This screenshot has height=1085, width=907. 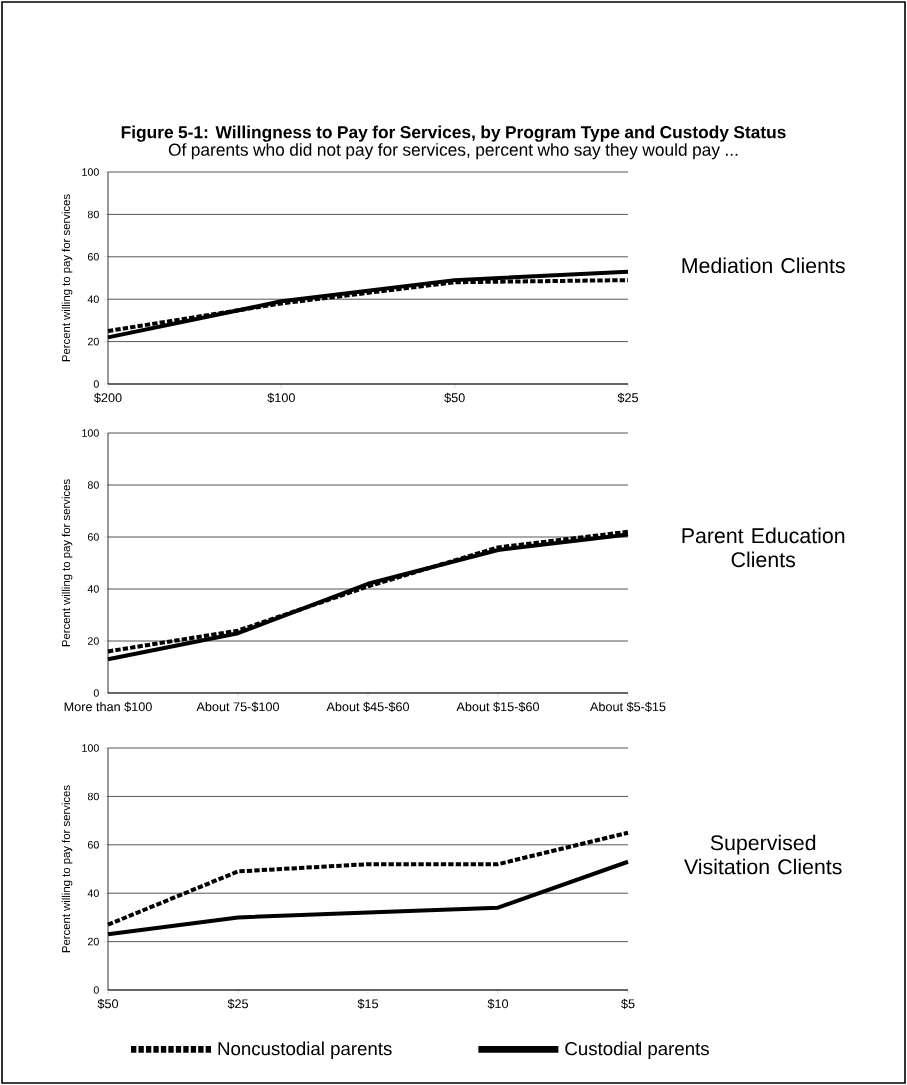 I want to click on x-tick-label: $15, so click(x=368, y=1003).